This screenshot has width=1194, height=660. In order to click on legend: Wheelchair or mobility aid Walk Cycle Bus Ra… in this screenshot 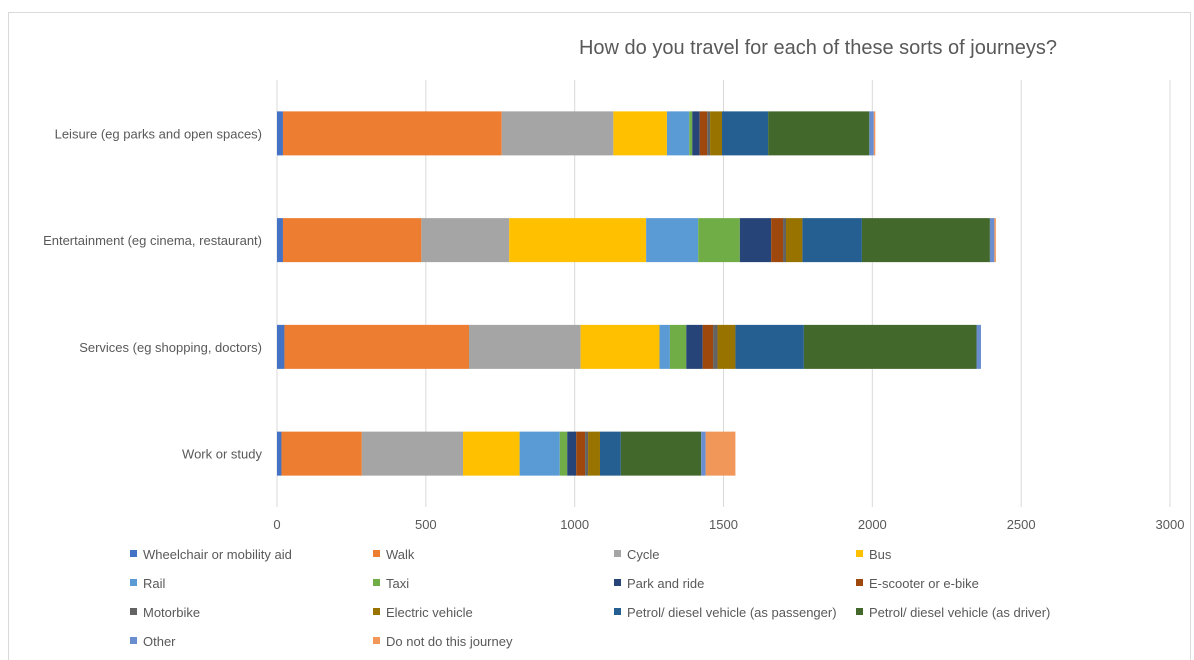, I will do `click(590, 598)`.